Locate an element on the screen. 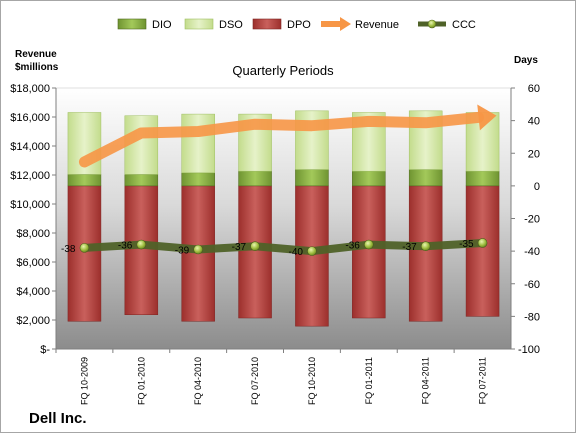  legend-label-dpo: DPO is located at coordinates (299, 25).